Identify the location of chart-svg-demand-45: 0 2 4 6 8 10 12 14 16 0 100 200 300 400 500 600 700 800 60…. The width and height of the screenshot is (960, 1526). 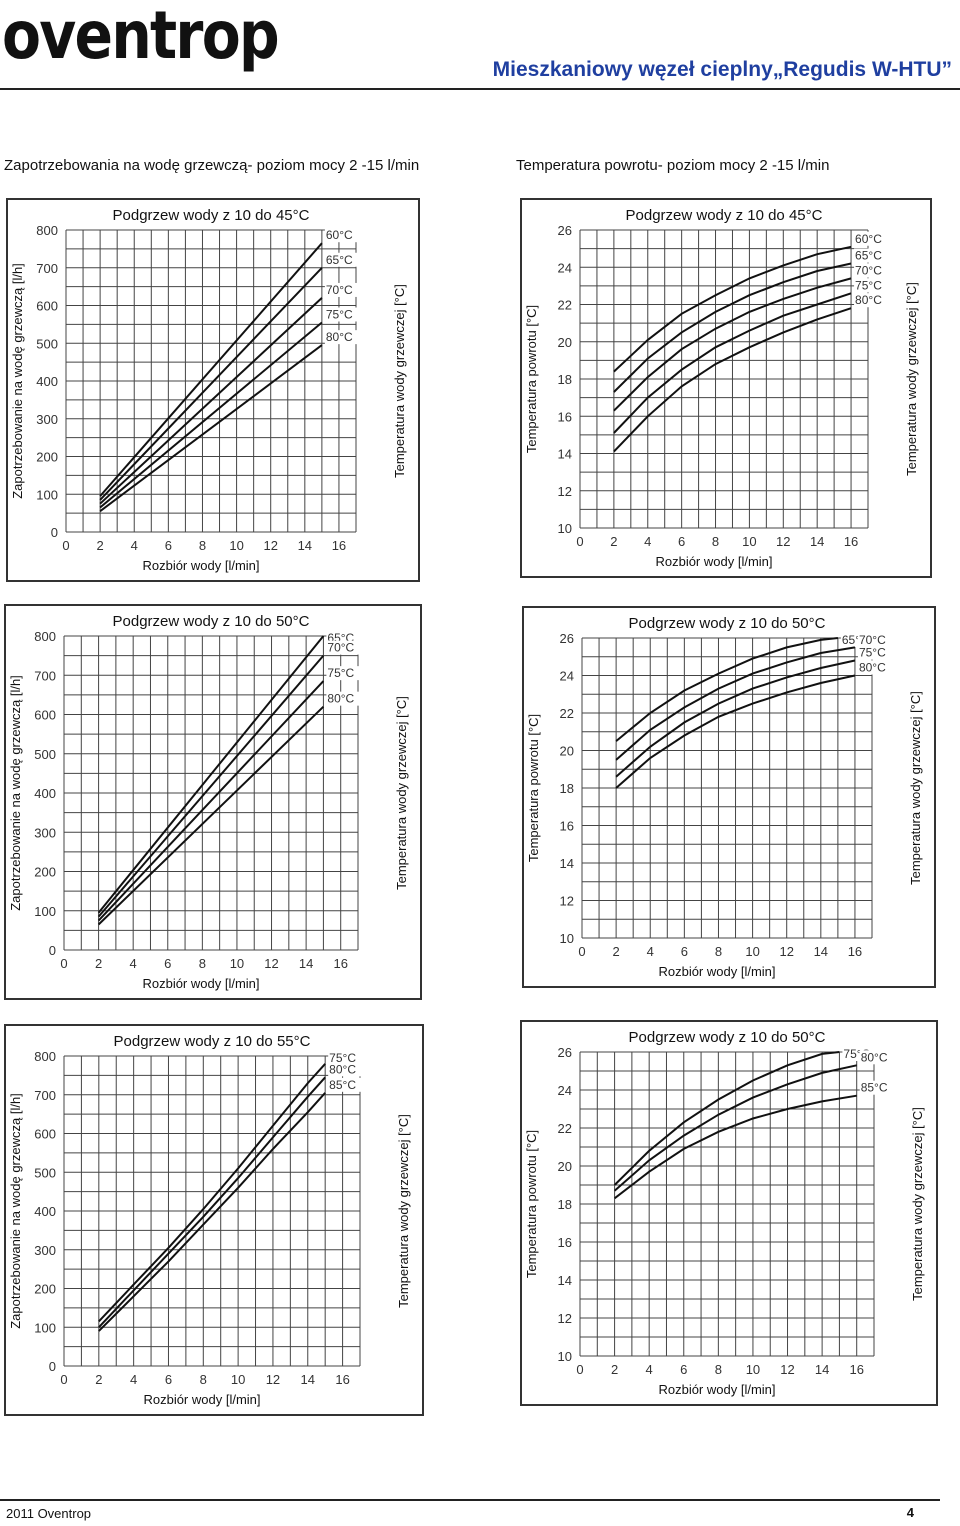
(208, 390).